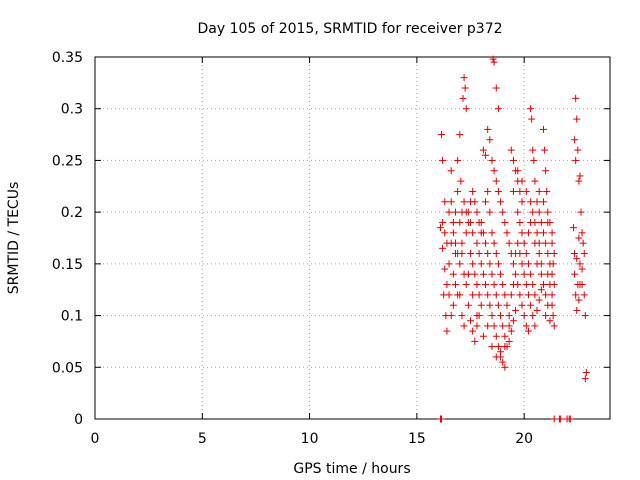 Image resolution: width=640 pixels, height=480 pixels. What do you see at coordinates (417, 439) in the screenshot?
I see `x-tick-label: 15` at bounding box center [417, 439].